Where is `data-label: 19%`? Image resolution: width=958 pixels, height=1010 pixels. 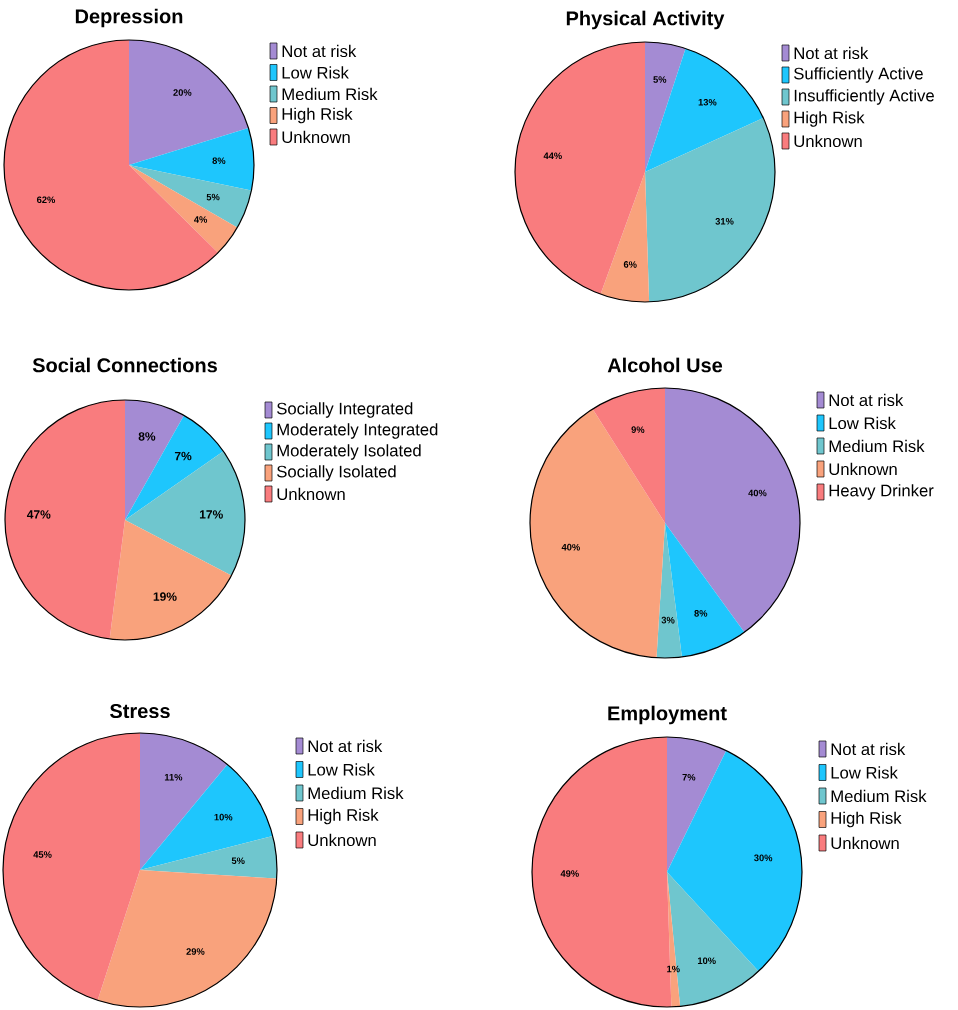
data-label: 19% is located at coordinates (165, 596).